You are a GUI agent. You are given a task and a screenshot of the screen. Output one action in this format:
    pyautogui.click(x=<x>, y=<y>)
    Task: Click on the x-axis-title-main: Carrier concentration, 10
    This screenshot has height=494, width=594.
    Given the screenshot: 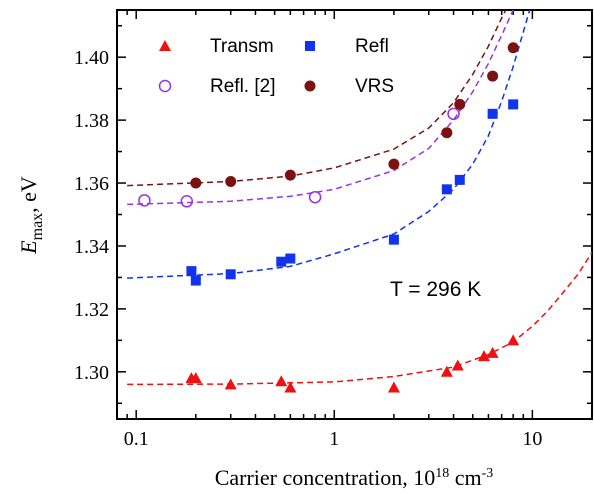 What is the action you would take?
    pyautogui.click(x=325, y=477)
    